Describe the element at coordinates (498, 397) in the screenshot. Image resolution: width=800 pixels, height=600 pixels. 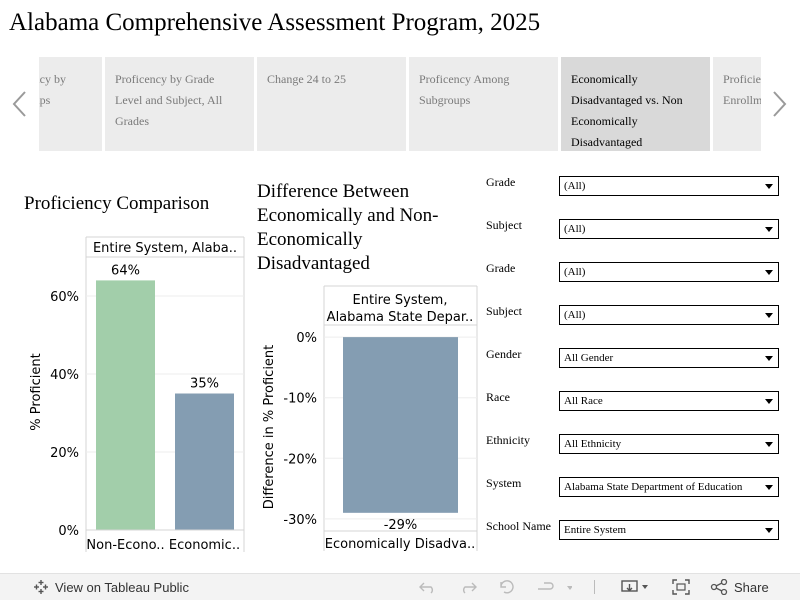
I see `filter-label-race: Race` at that location.